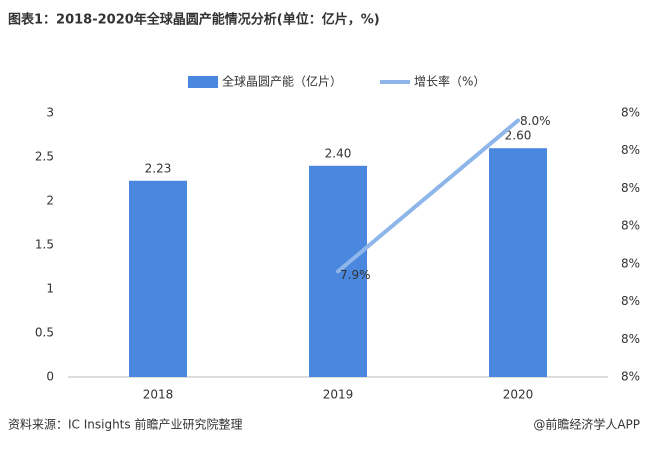  I want to click on source: 资料来源：IC Insights 前瞻产业研究院整理, so click(125, 424).